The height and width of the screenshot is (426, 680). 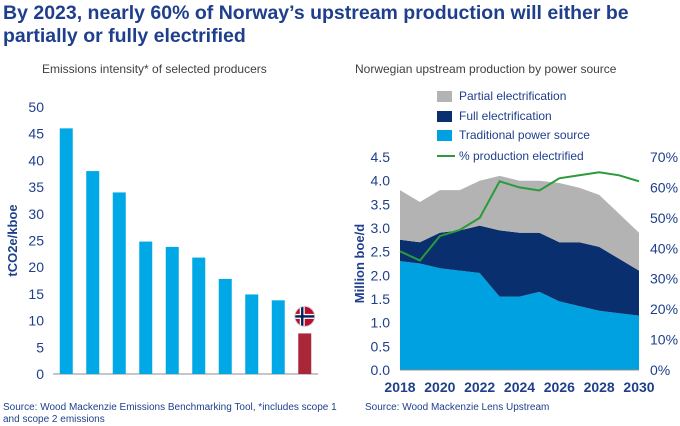 What do you see at coordinates (36, 214) in the screenshot?
I see `left-y-tick-label: 30` at bounding box center [36, 214].